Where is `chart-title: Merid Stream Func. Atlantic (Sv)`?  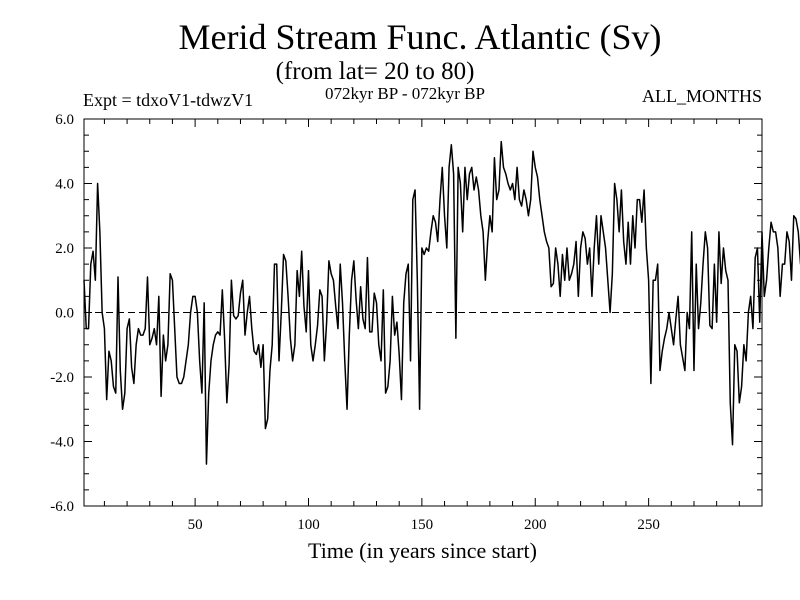 chart-title: Merid Stream Func. Atlantic (Sv) is located at coordinates (420, 37).